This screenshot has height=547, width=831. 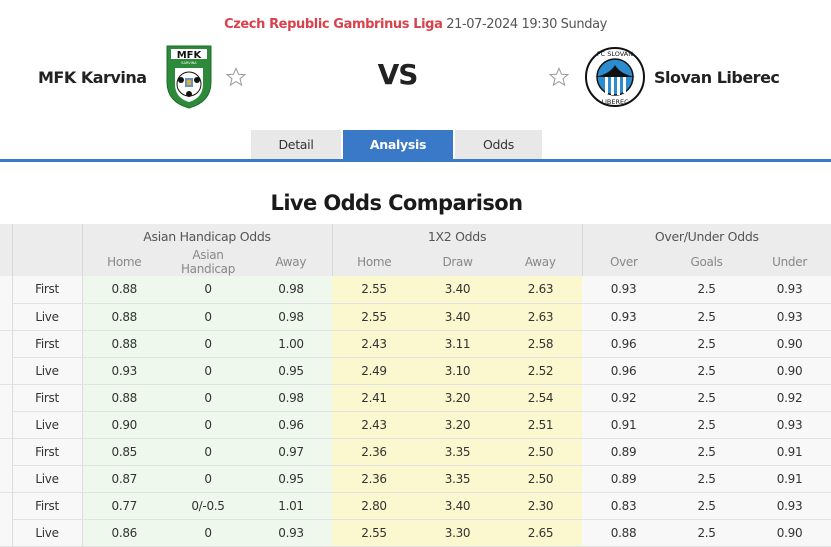 What do you see at coordinates (541, 398) in the screenshot?
I see `odds-1x2-away: 2.54` at bounding box center [541, 398].